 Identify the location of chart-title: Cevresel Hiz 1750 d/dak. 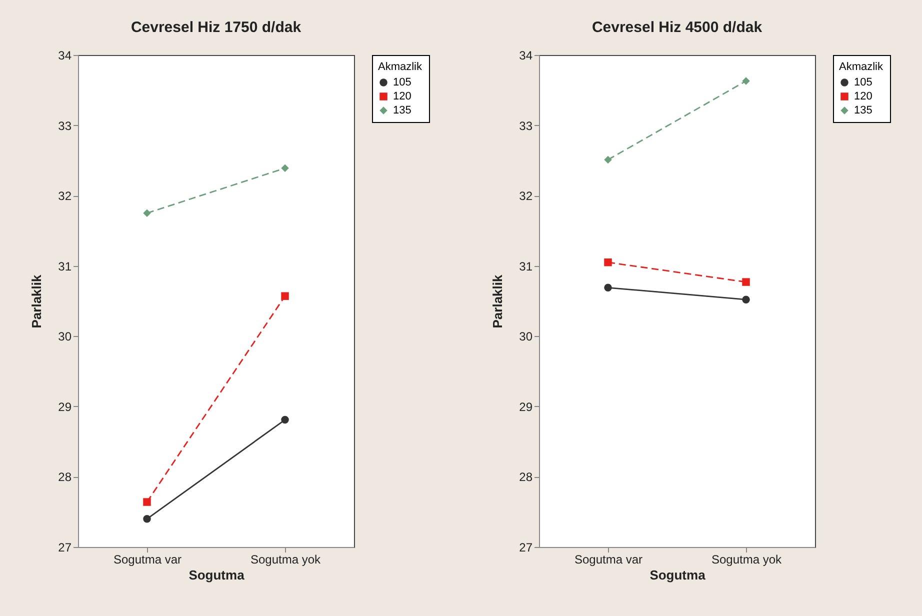
(216, 27).